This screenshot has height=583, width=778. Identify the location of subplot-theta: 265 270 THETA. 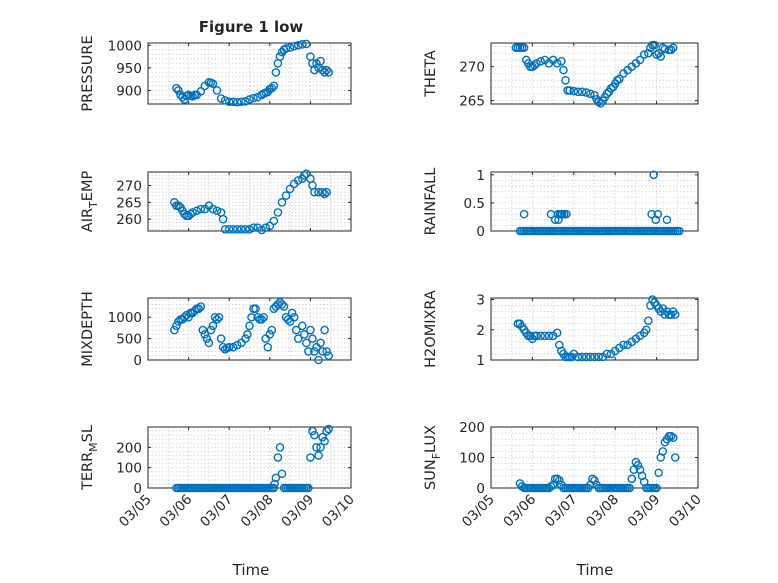
(561, 75).